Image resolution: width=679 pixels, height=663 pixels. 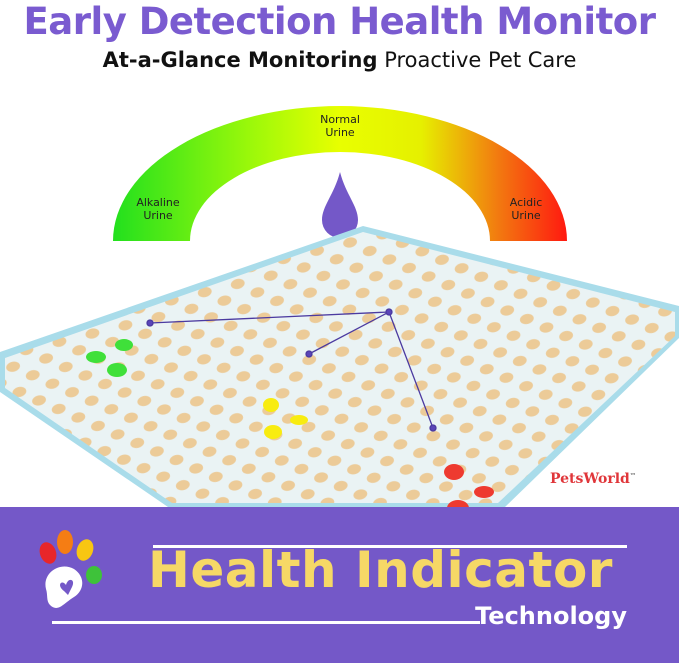 I want to click on alkaline-urine-label: Alkaline Urine, so click(x=158, y=209).